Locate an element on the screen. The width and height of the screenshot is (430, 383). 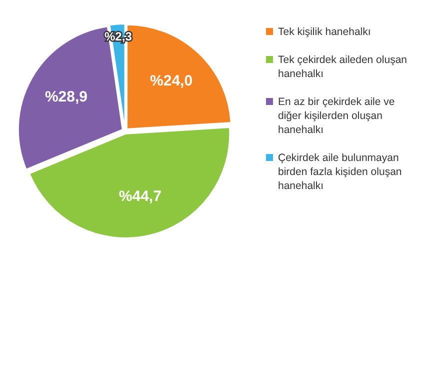
data-label: %44,7 is located at coordinates (140, 196).